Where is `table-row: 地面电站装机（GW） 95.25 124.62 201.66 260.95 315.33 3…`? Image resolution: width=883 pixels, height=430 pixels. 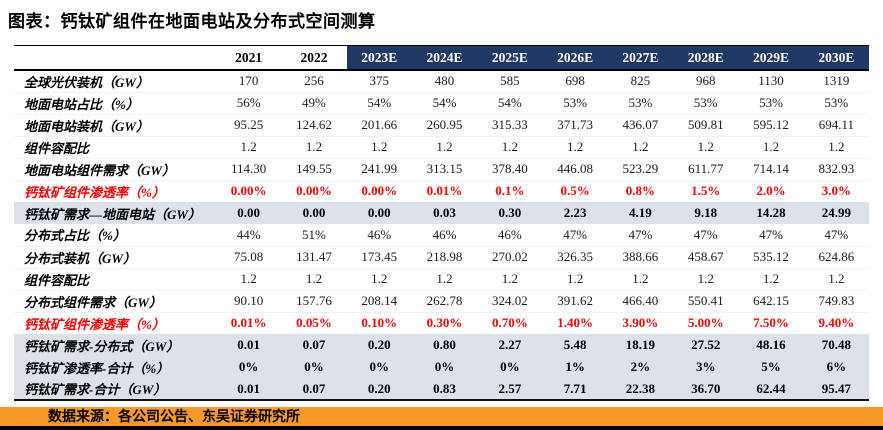 table-row: 地面电站装机（GW） 95.25 124.62 201.66 260.95 315.33 3… is located at coordinates (441, 125).